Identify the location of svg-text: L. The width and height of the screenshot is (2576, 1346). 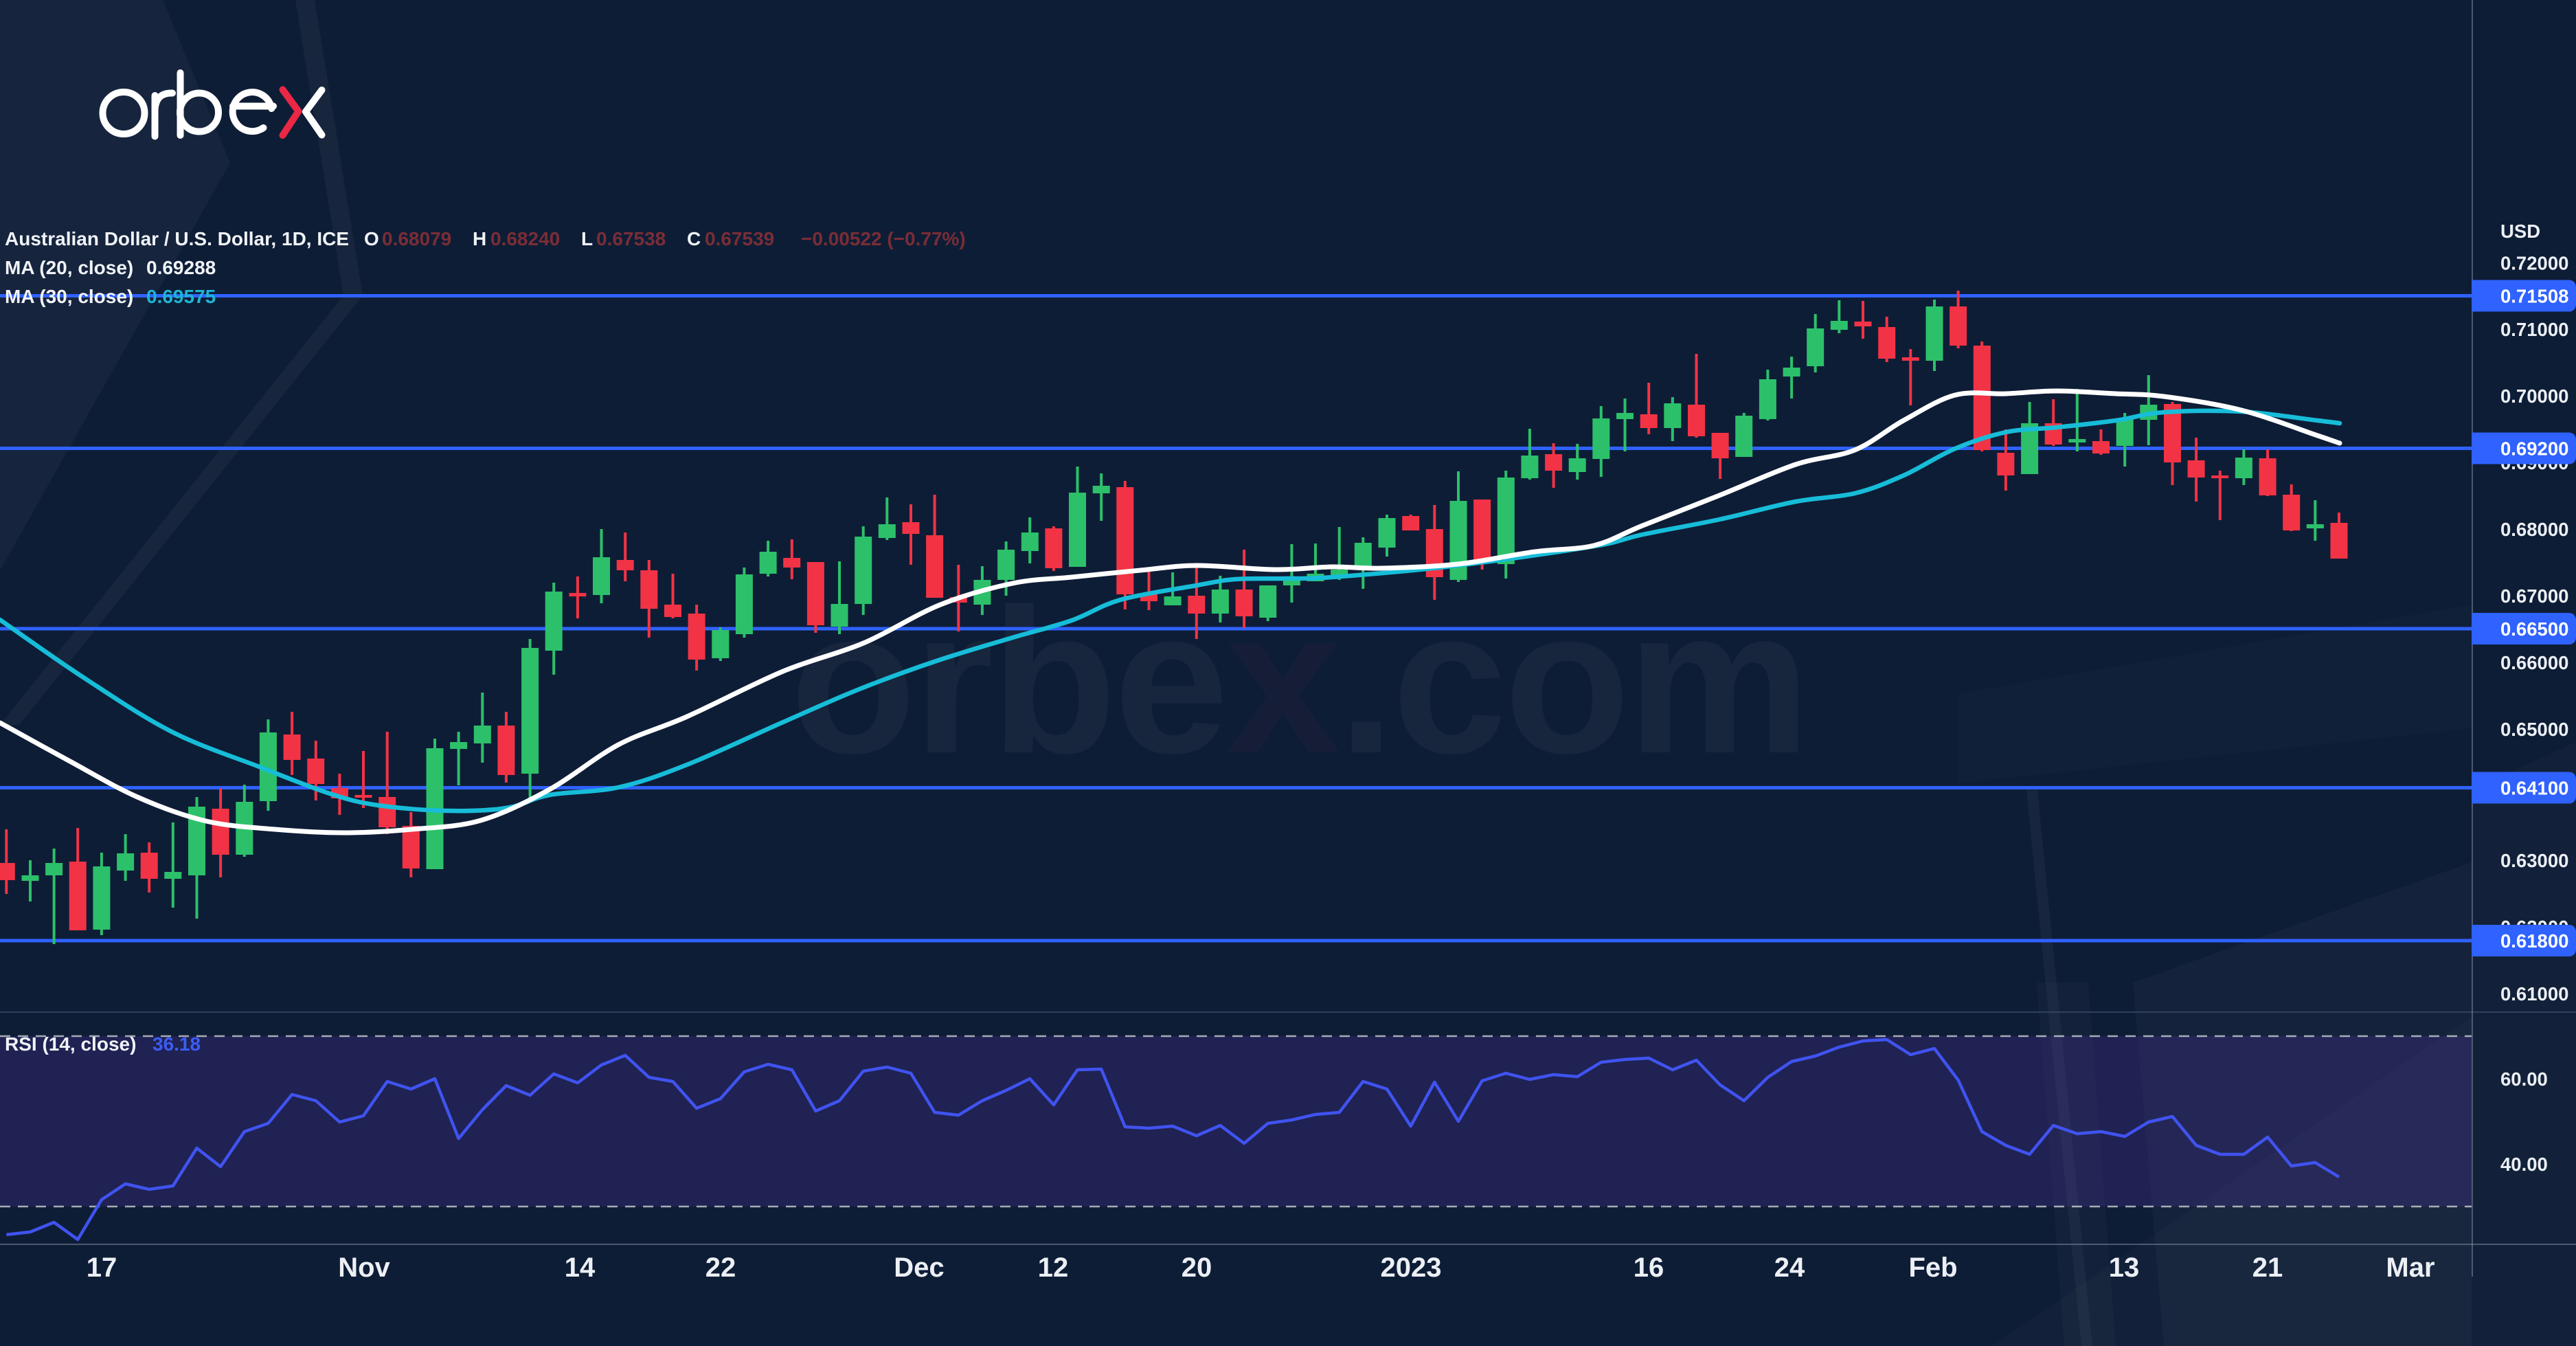
(587, 238).